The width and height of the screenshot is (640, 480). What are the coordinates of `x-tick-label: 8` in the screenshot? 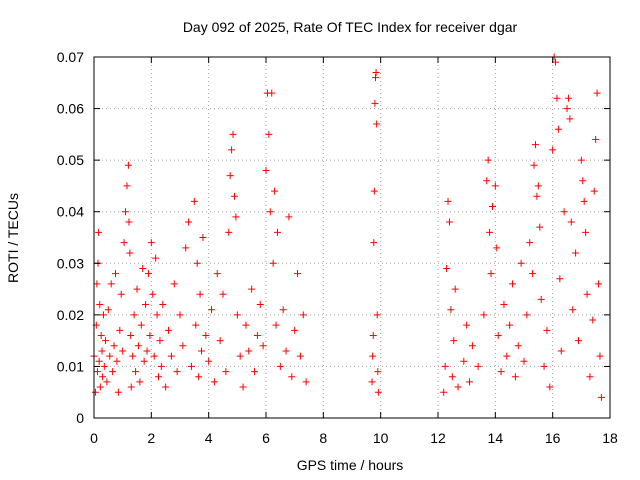 It's located at (323, 438).